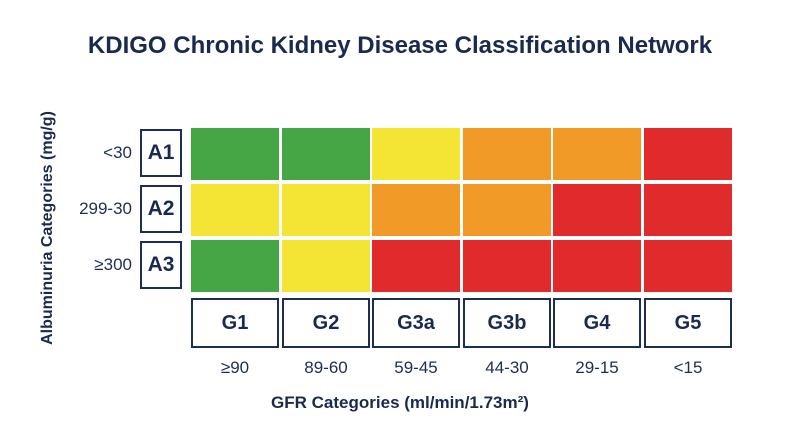 This screenshot has height=447, width=800. I want to click on row-category-box: A3, so click(161, 265).